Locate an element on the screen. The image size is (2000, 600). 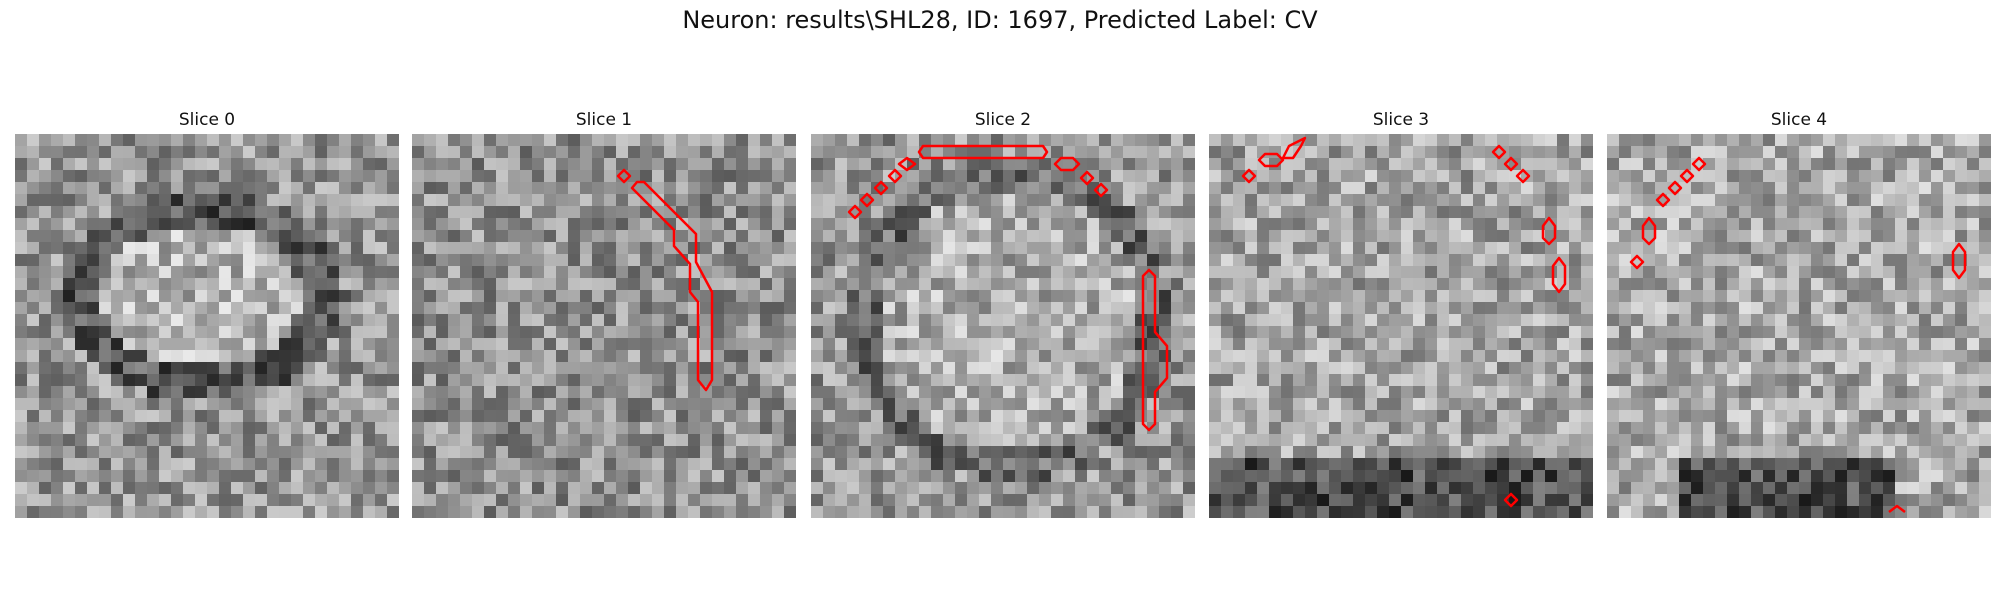
slice-title-2: Slice 2 is located at coordinates (1003, 120).